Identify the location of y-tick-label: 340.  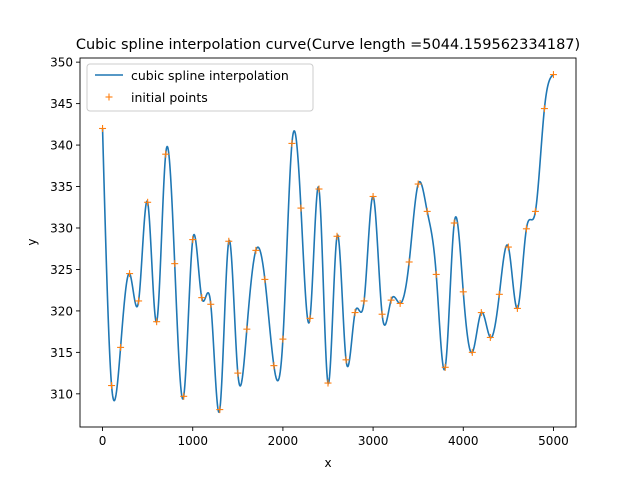
(61, 146).